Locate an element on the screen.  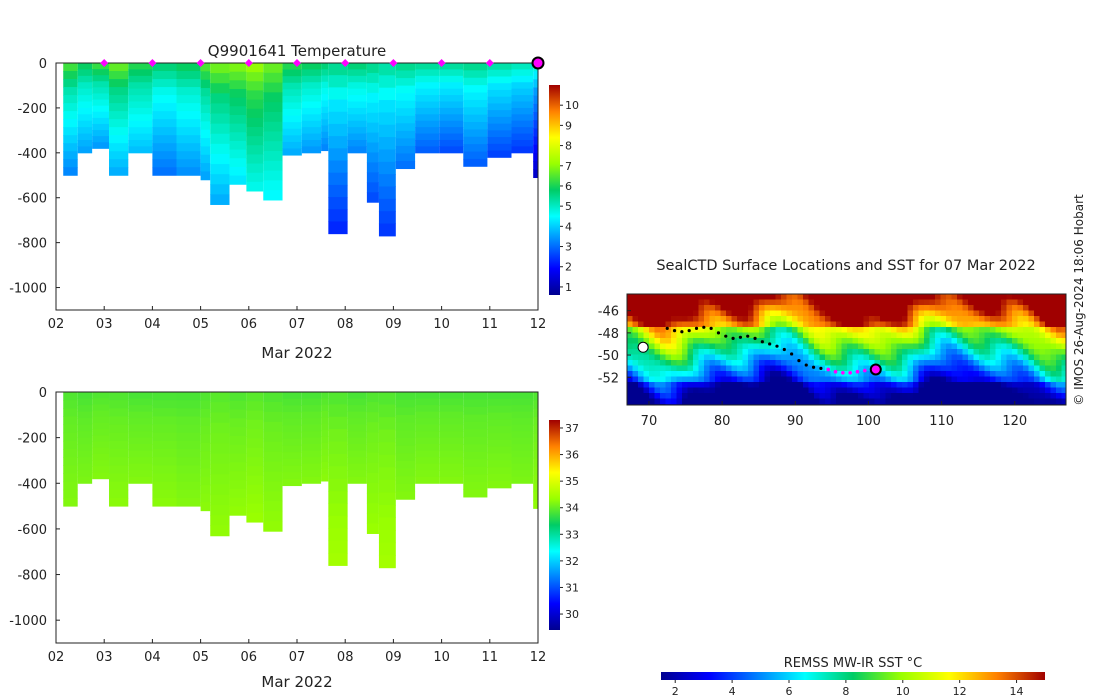
colorbar-tick-label: 7 is located at coordinates (568, 166).